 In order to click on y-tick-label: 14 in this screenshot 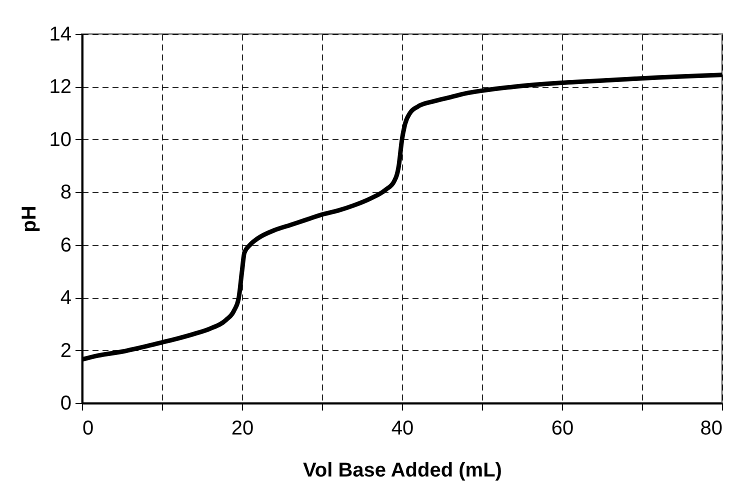, I will do `click(60, 35)`.